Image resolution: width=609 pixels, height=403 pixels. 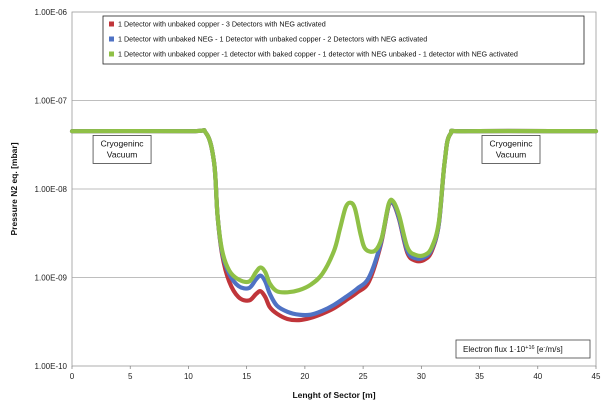 I want to click on y-axis-title: Pressure N2 eq. [mbar], so click(x=14, y=188).